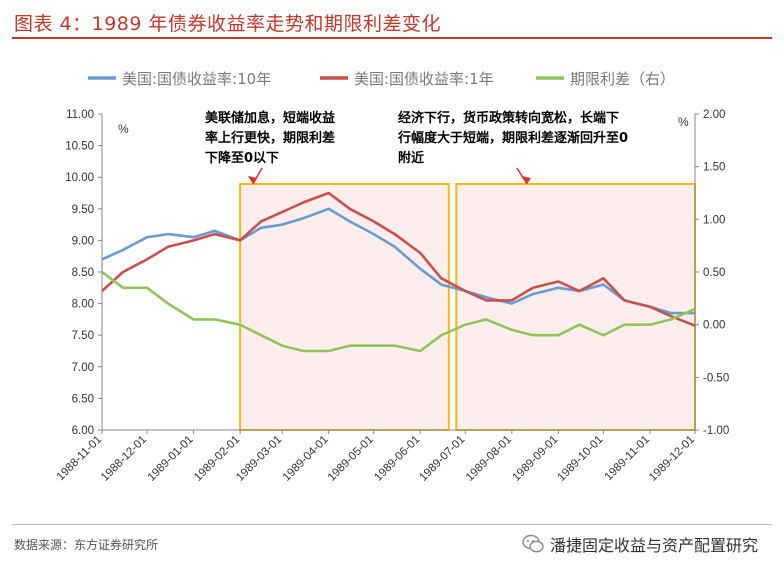  Describe the element at coordinates (196, 79) in the screenshot. I see `legend-label-1: 美国:国债收益率:10年` at that location.